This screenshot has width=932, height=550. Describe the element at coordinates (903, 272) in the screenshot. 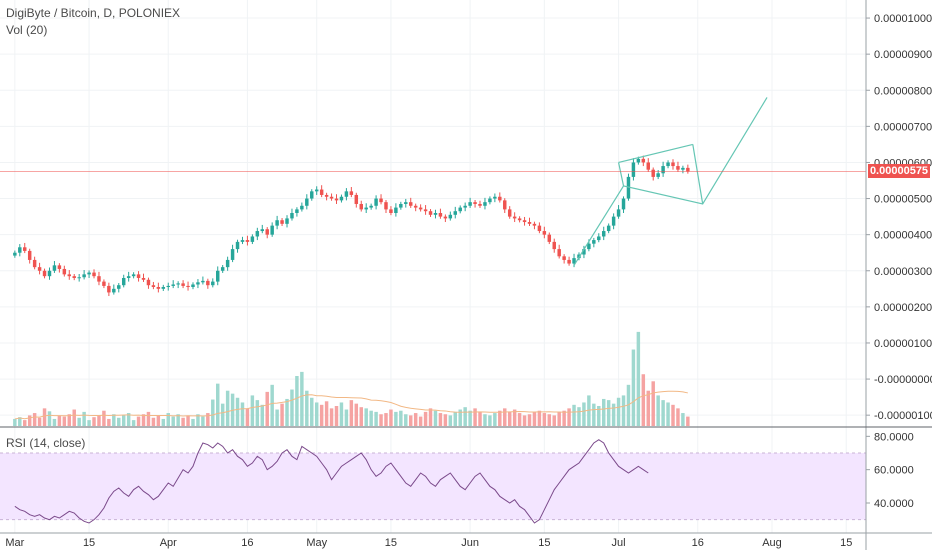

I see `price-tick-label-7: 0.00000300` at that location.